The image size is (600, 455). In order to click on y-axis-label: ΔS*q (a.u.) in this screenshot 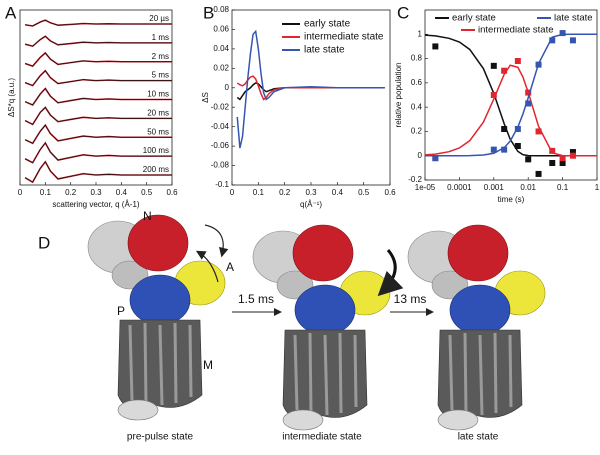, I will do `click(11, 97)`.